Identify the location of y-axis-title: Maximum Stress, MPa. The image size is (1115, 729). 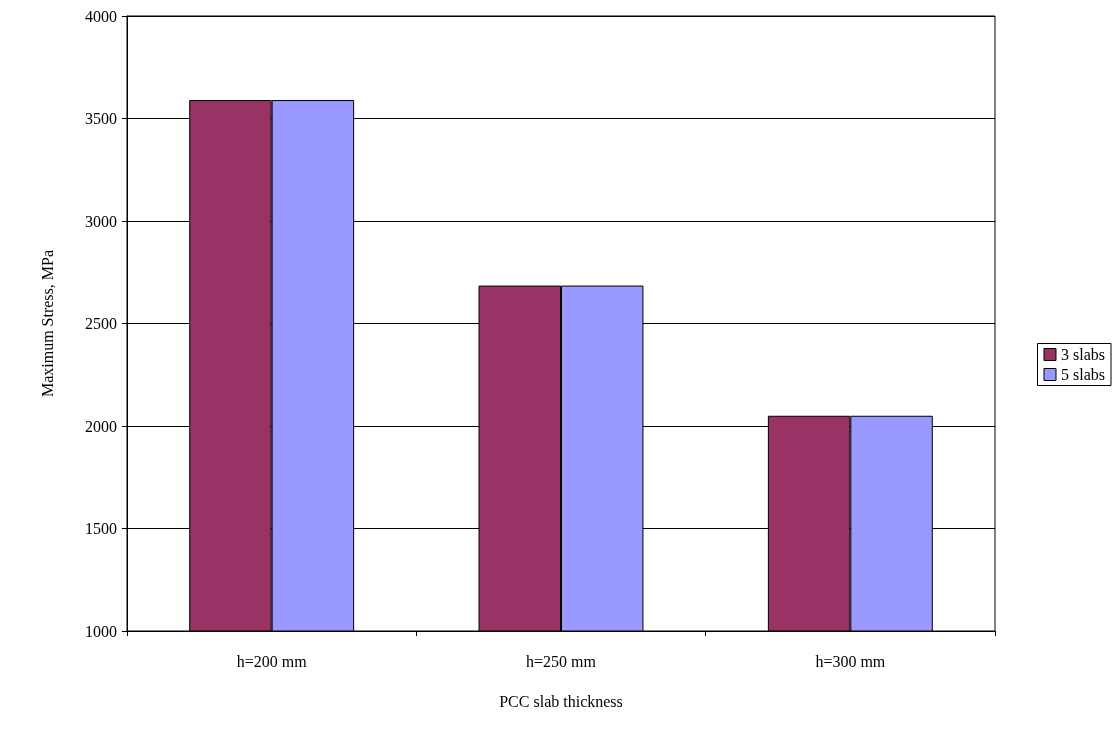
(47, 323).